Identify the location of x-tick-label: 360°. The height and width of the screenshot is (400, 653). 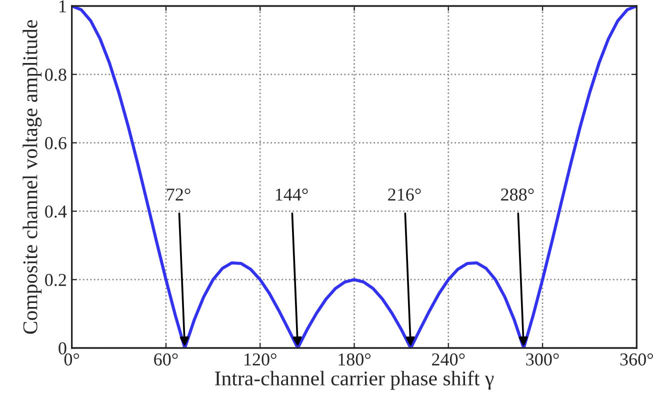
(636, 359).